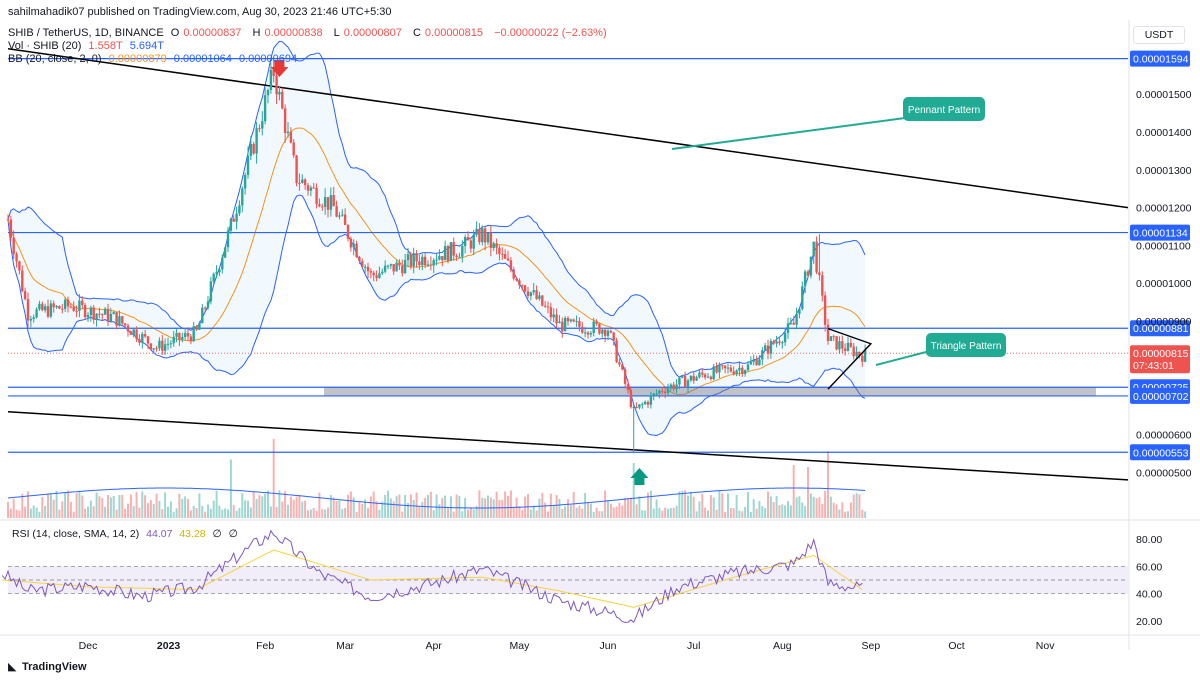 The width and height of the screenshot is (1200, 681). What do you see at coordinates (372, 33) in the screenshot?
I see `low-value: 0.00000807` at bounding box center [372, 33].